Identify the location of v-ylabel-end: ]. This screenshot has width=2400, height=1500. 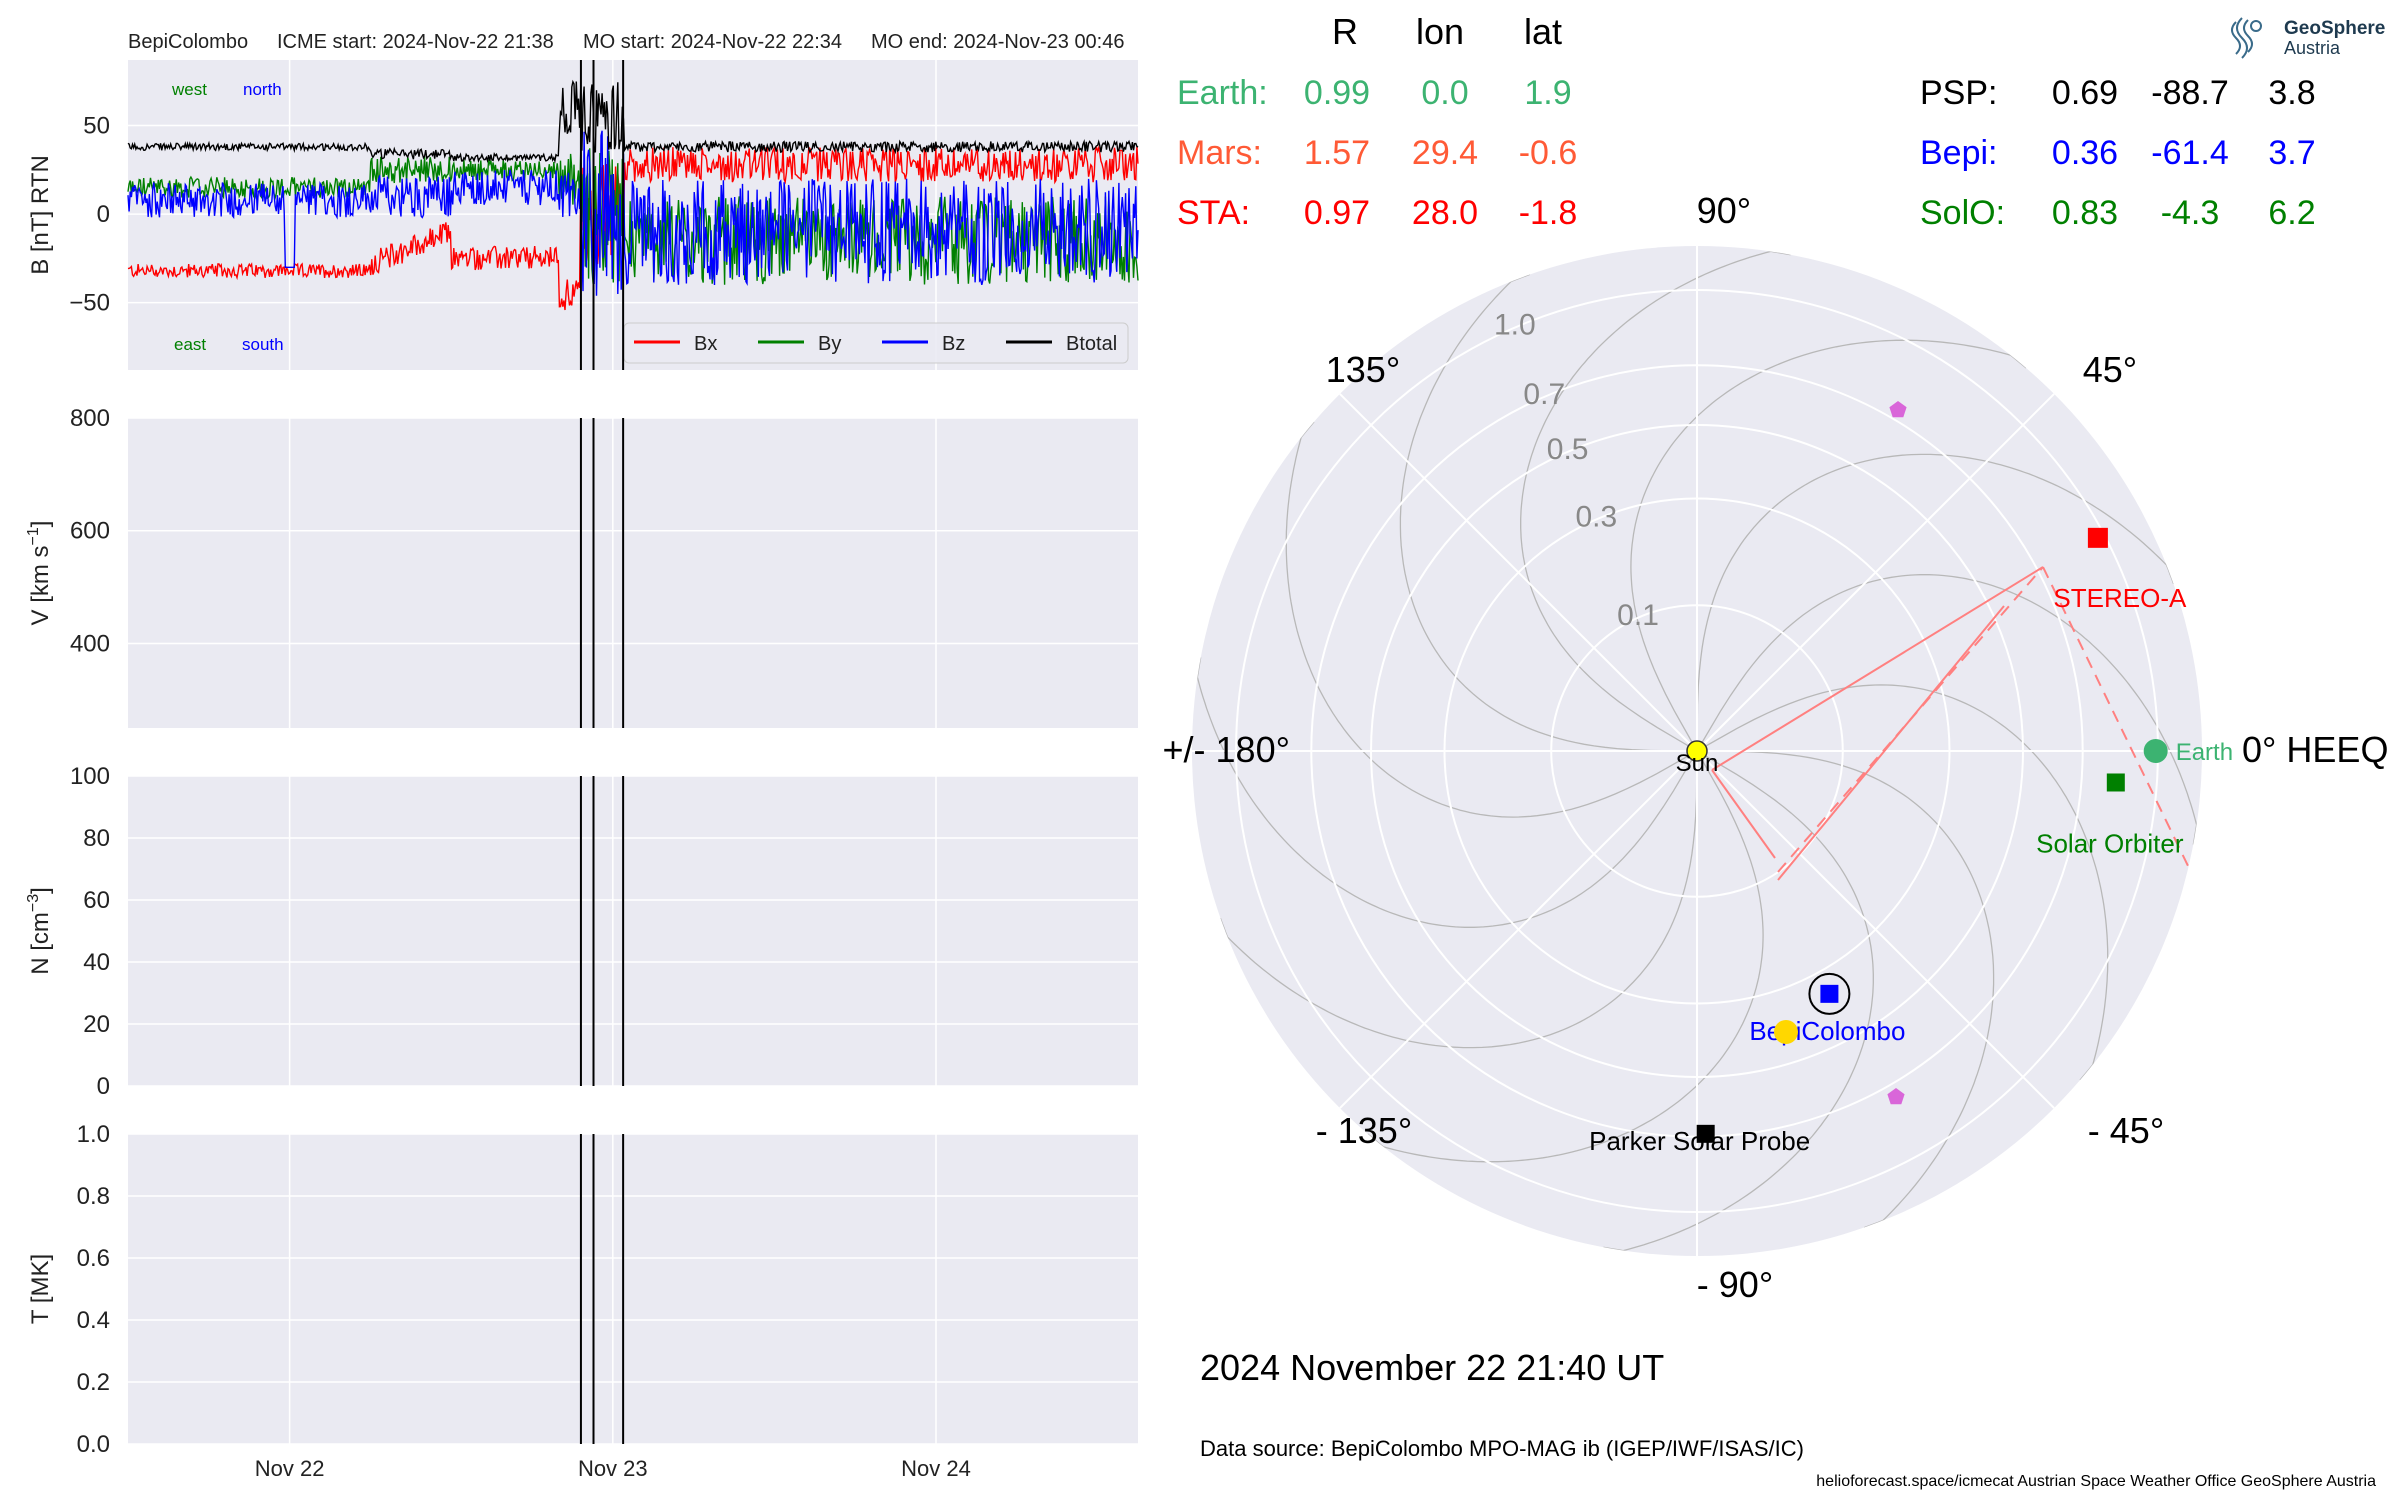
(40, 524).